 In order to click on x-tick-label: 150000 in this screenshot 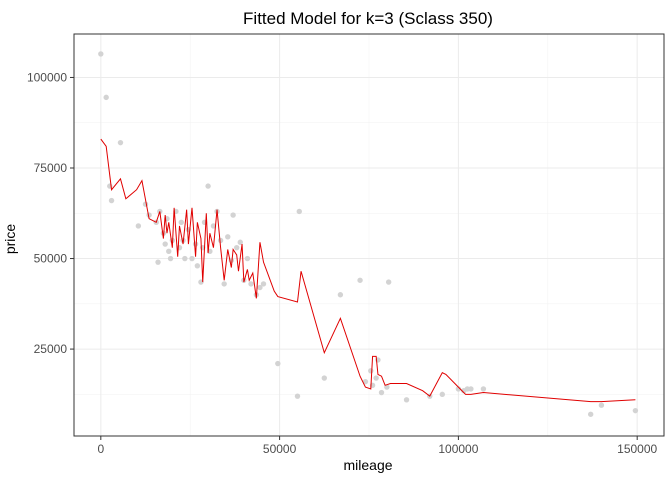, I will do `click(637, 449)`.